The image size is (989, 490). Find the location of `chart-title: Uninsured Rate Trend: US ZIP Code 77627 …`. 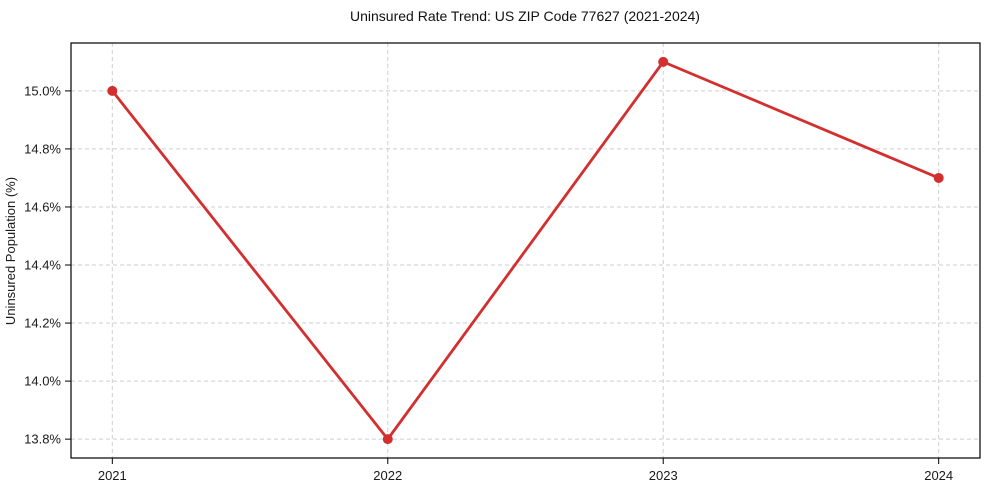

chart-title: Uninsured Rate Trend: US ZIP Code 77627 … is located at coordinates (525, 16).